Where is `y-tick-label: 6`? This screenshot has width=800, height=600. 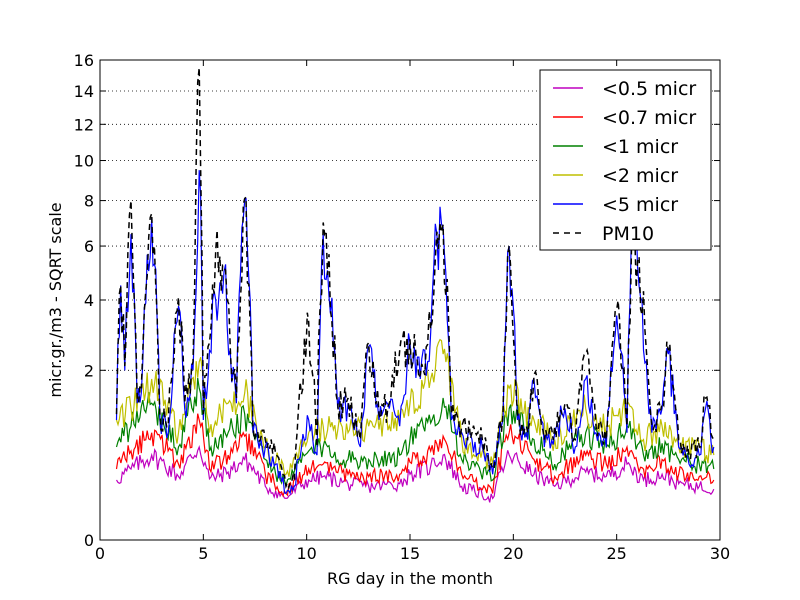 y-tick-label: 6 is located at coordinates (89, 246).